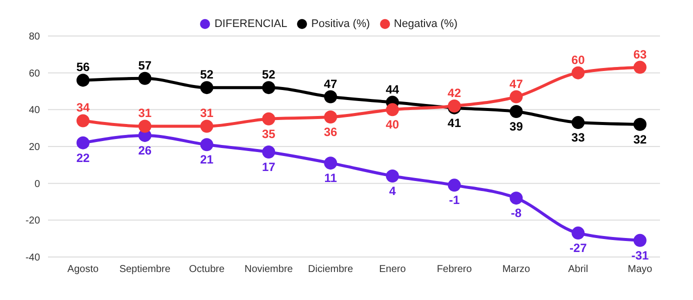  Describe the element at coordinates (34, 148) in the screenshot. I see `y-tick-label: 20` at that location.